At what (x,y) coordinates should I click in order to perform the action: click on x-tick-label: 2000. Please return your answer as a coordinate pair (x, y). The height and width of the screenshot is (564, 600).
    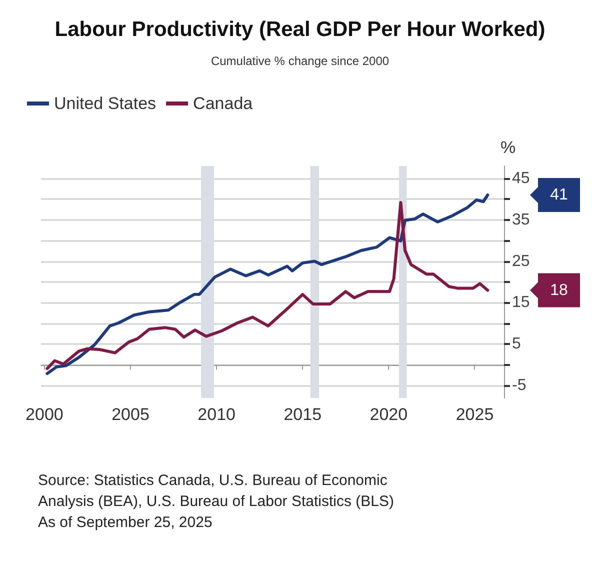
    Looking at the image, I should click on (45, 414).